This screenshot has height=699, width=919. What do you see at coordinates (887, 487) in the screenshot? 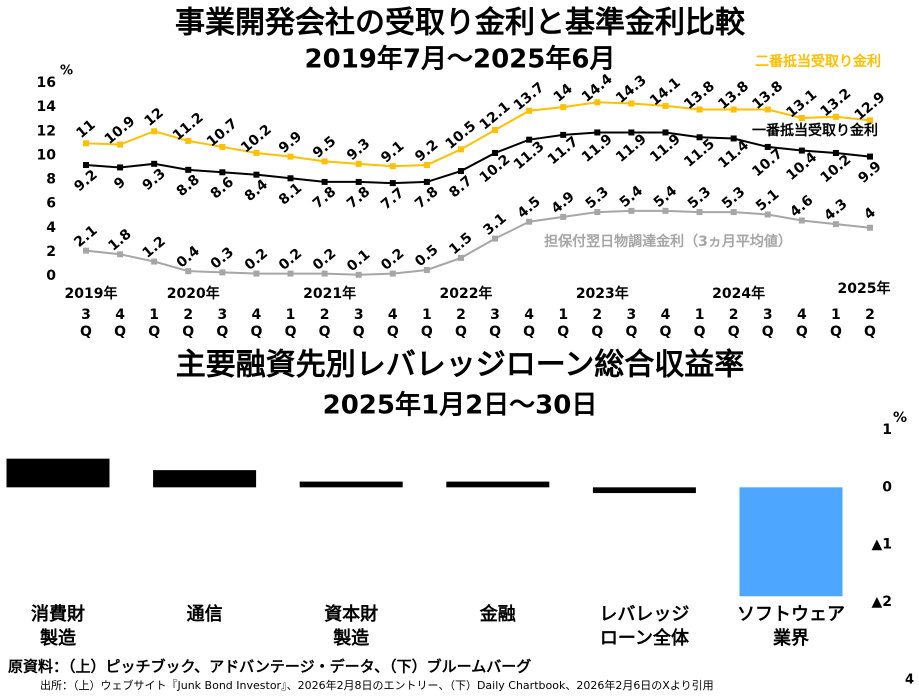
I see `y-tick-label: 0` at bounding box center [887, 487].